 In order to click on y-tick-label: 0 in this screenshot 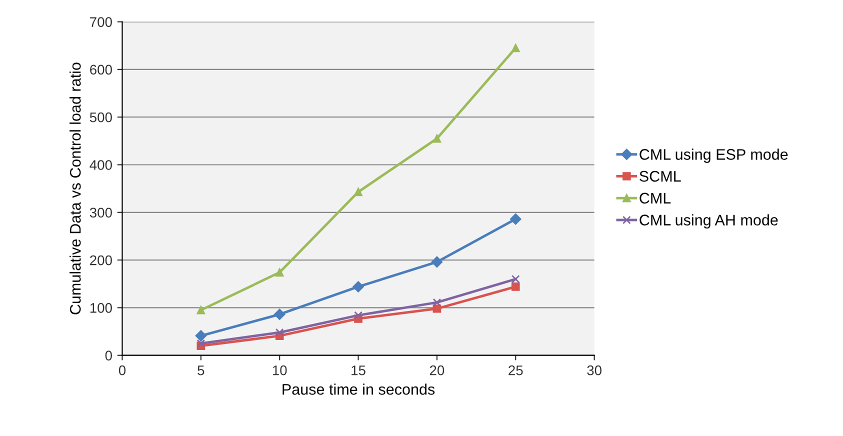, I will do `click(108, 355)`.